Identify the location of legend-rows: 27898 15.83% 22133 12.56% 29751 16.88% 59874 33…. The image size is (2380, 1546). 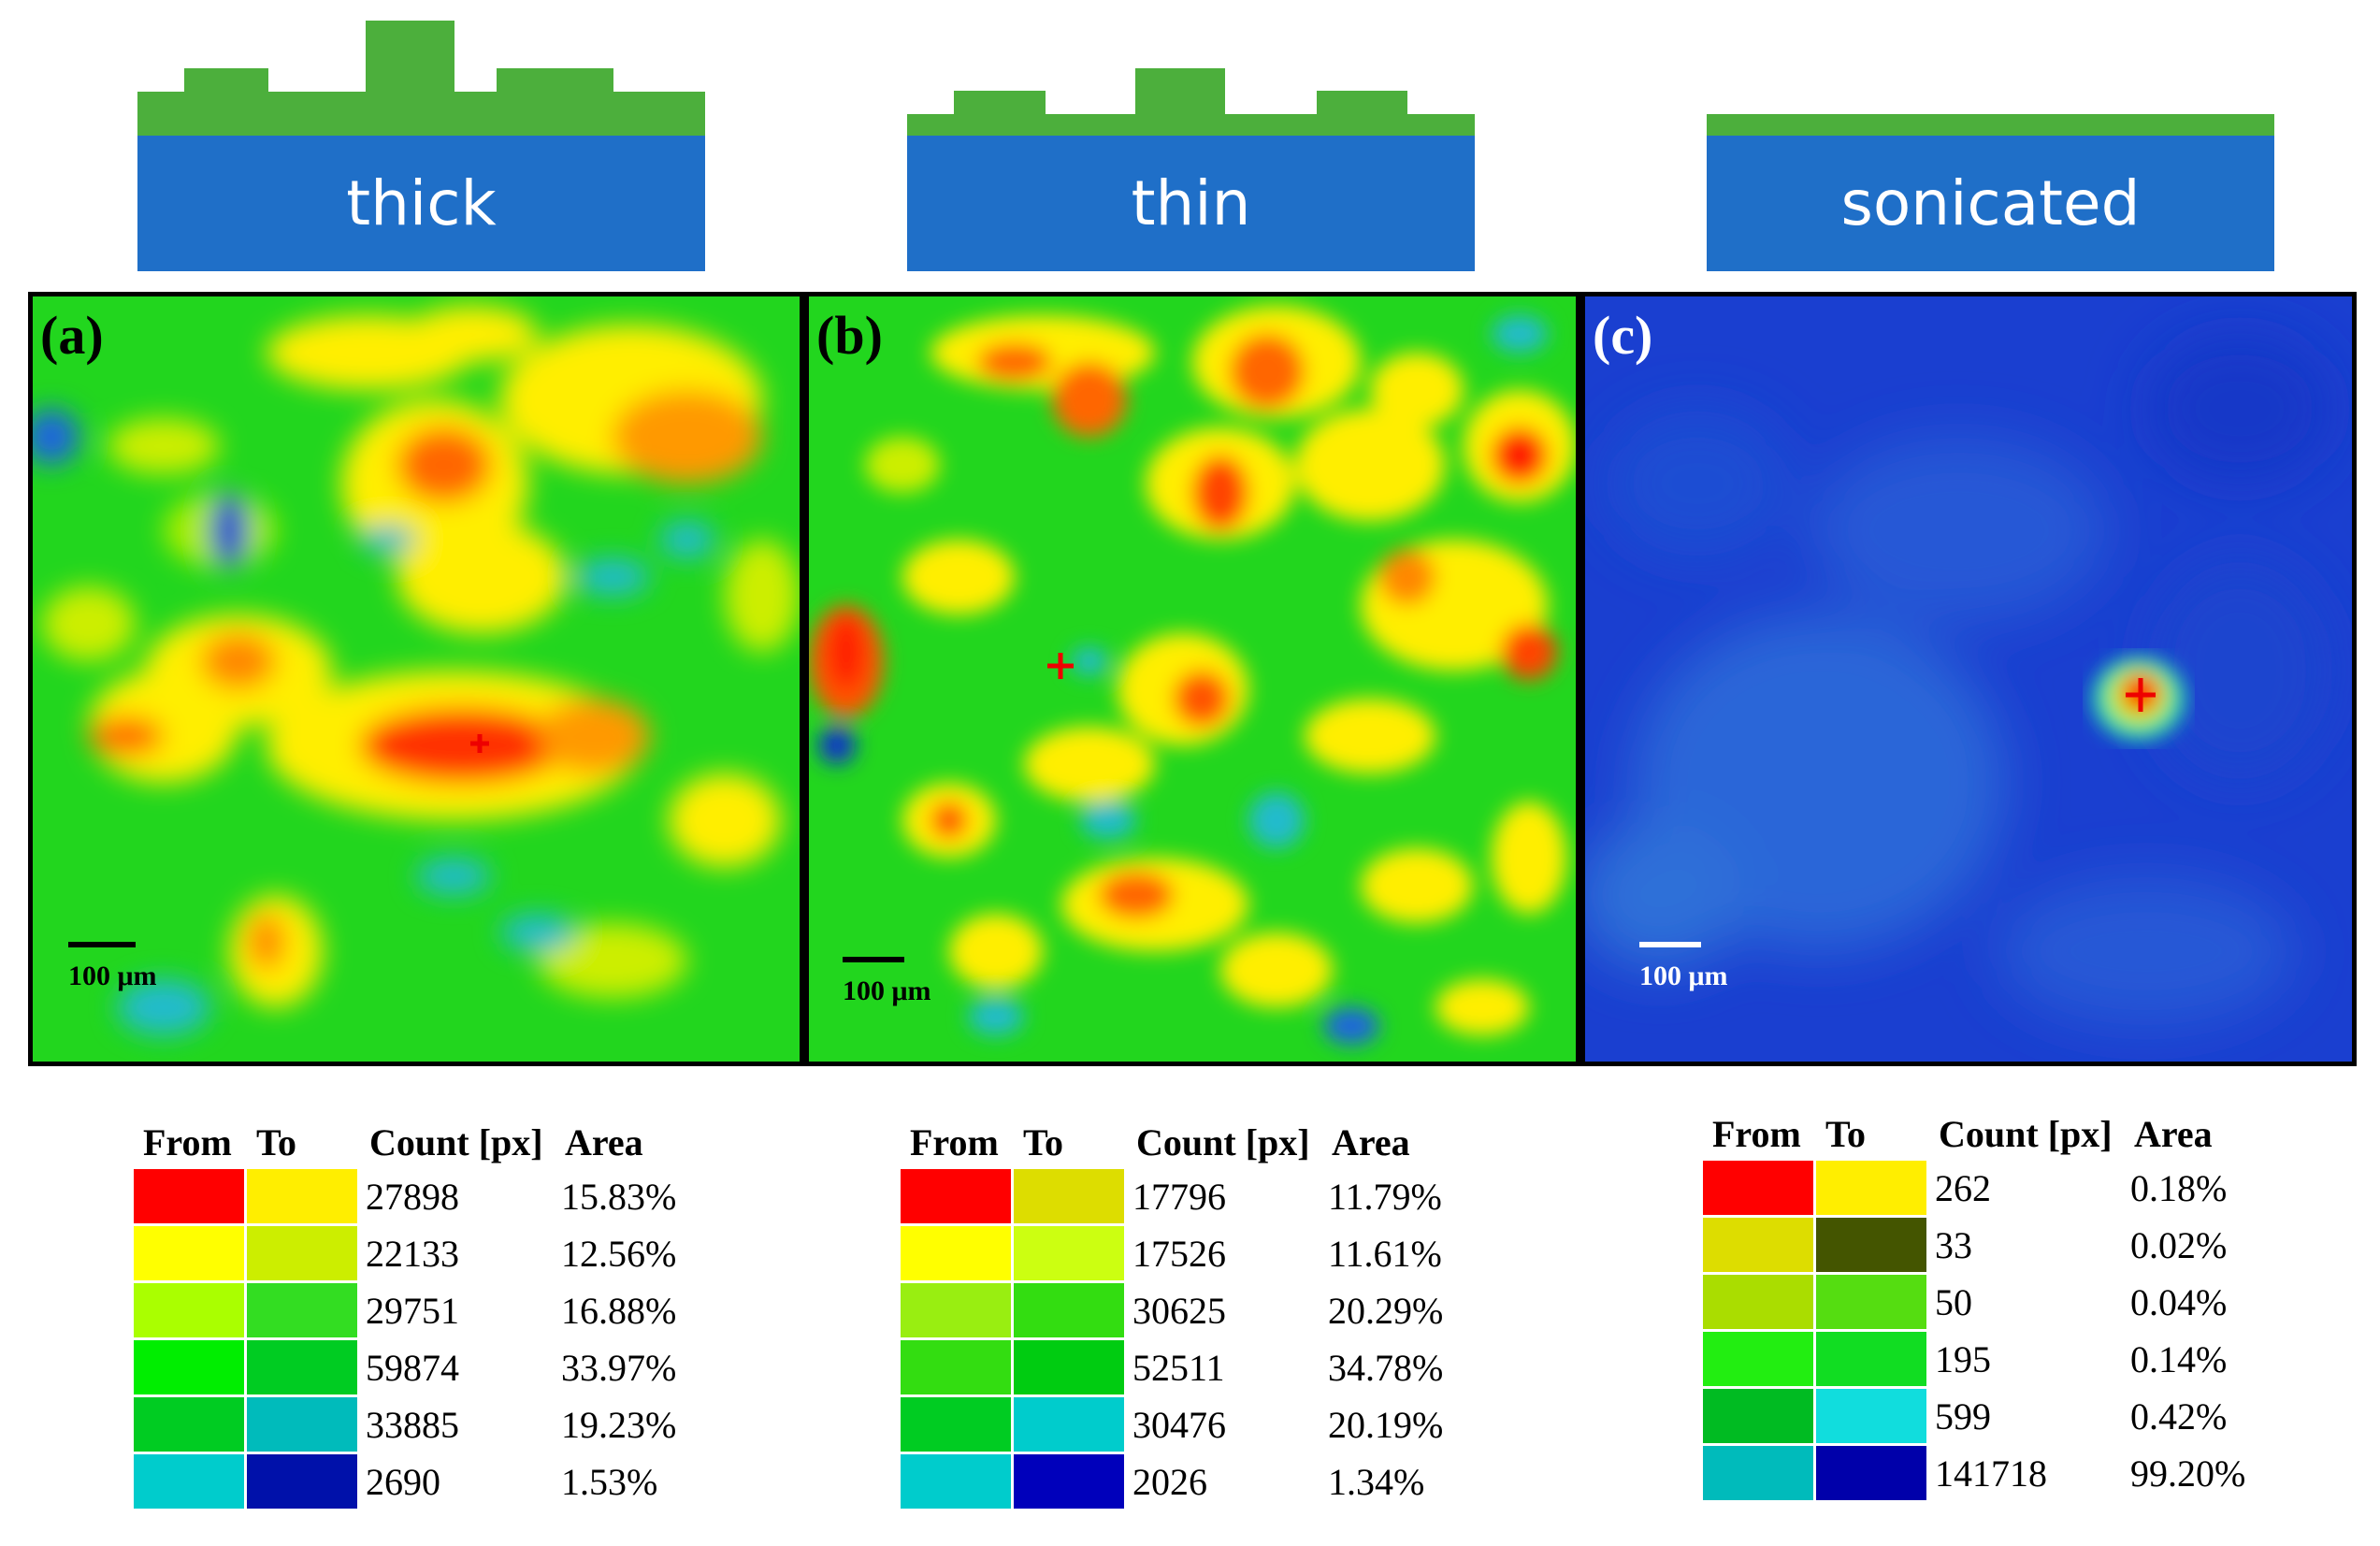
(417, 1339).